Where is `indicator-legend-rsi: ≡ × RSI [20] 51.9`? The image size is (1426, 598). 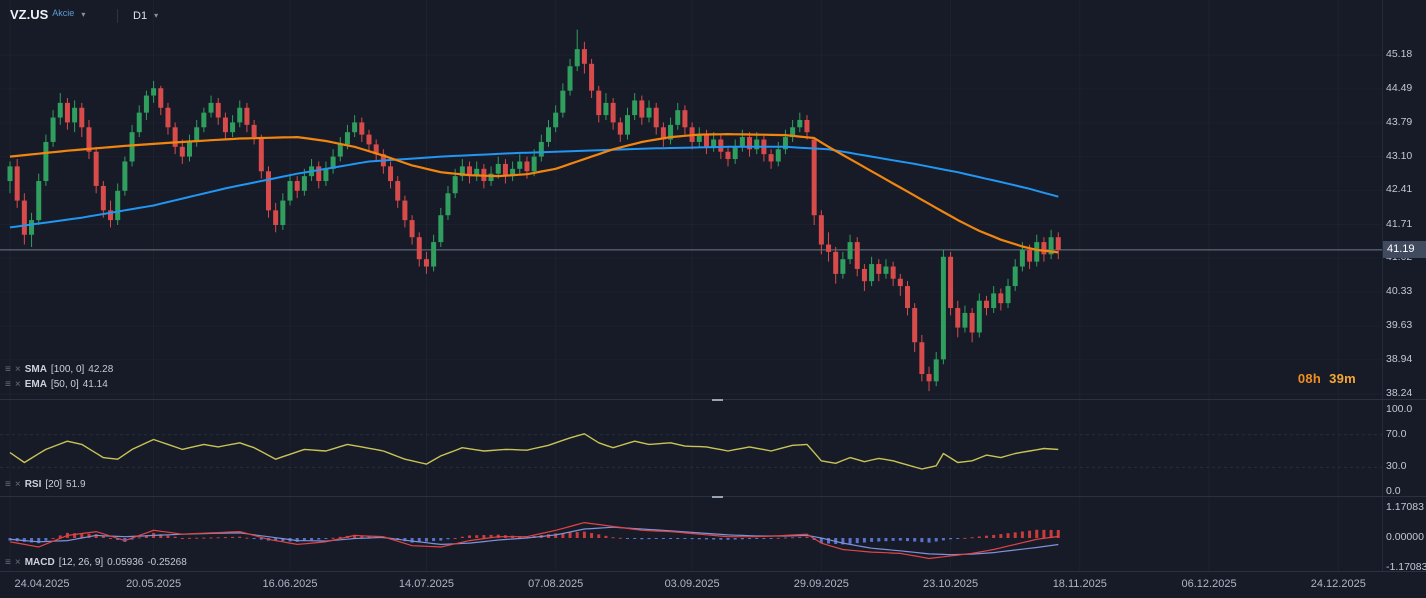 indicator-legend-rsi: ≡ × RSI [20] 51.9 is located at coordinates (45, 484).